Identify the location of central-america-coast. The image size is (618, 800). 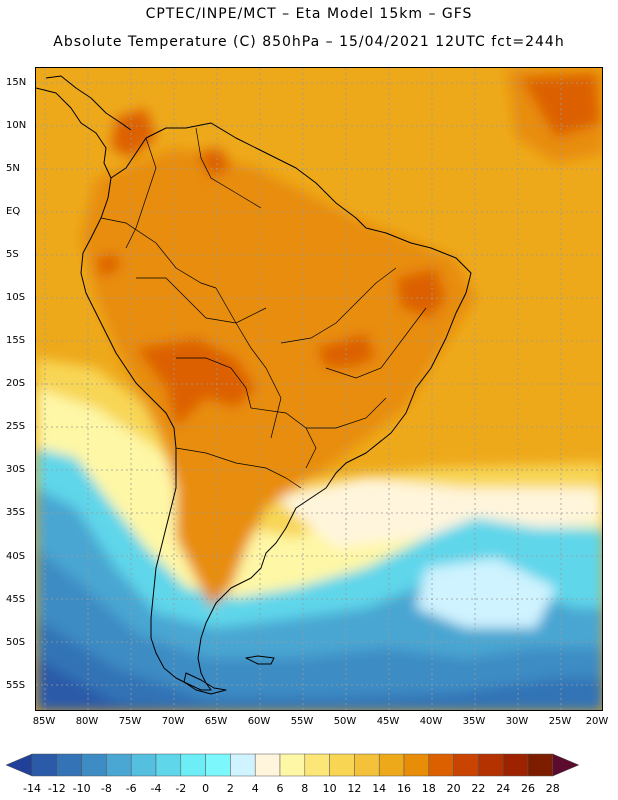
(74, 133).